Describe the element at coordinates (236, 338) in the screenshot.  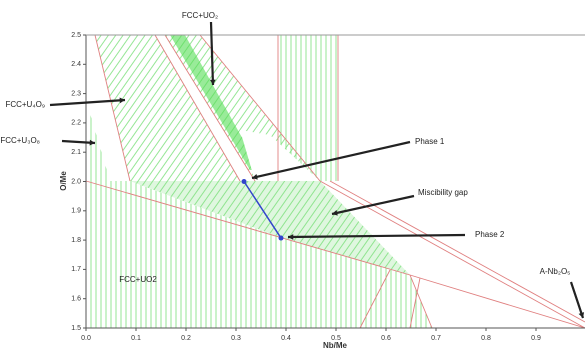
I see `x-tick-label: 0.3` at that location.